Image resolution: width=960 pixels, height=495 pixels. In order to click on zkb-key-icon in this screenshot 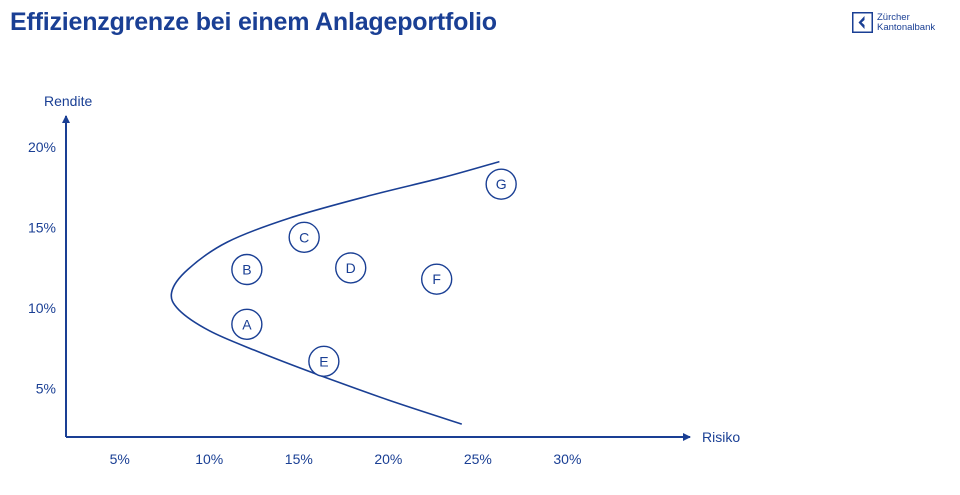, I will do `click(862, 22)`.